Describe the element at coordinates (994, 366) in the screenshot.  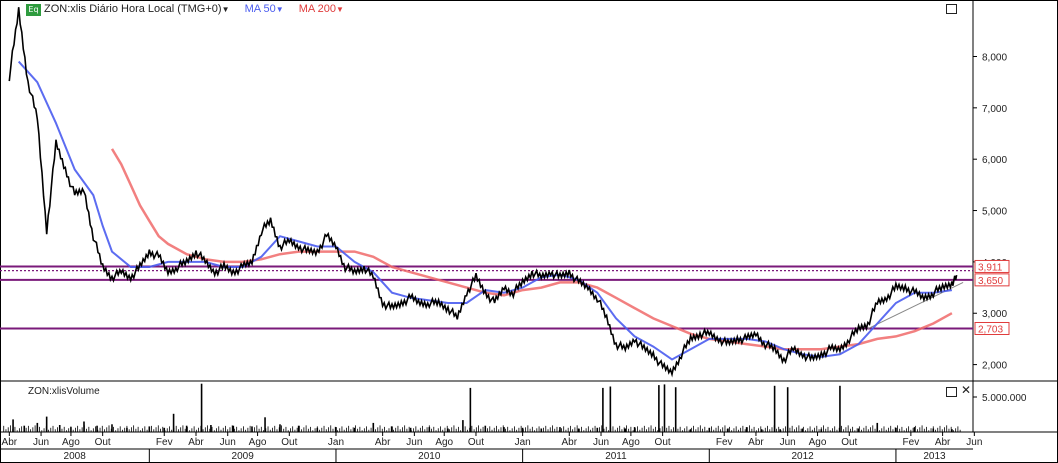
I see `y-tick-label: 2,000` at that location.